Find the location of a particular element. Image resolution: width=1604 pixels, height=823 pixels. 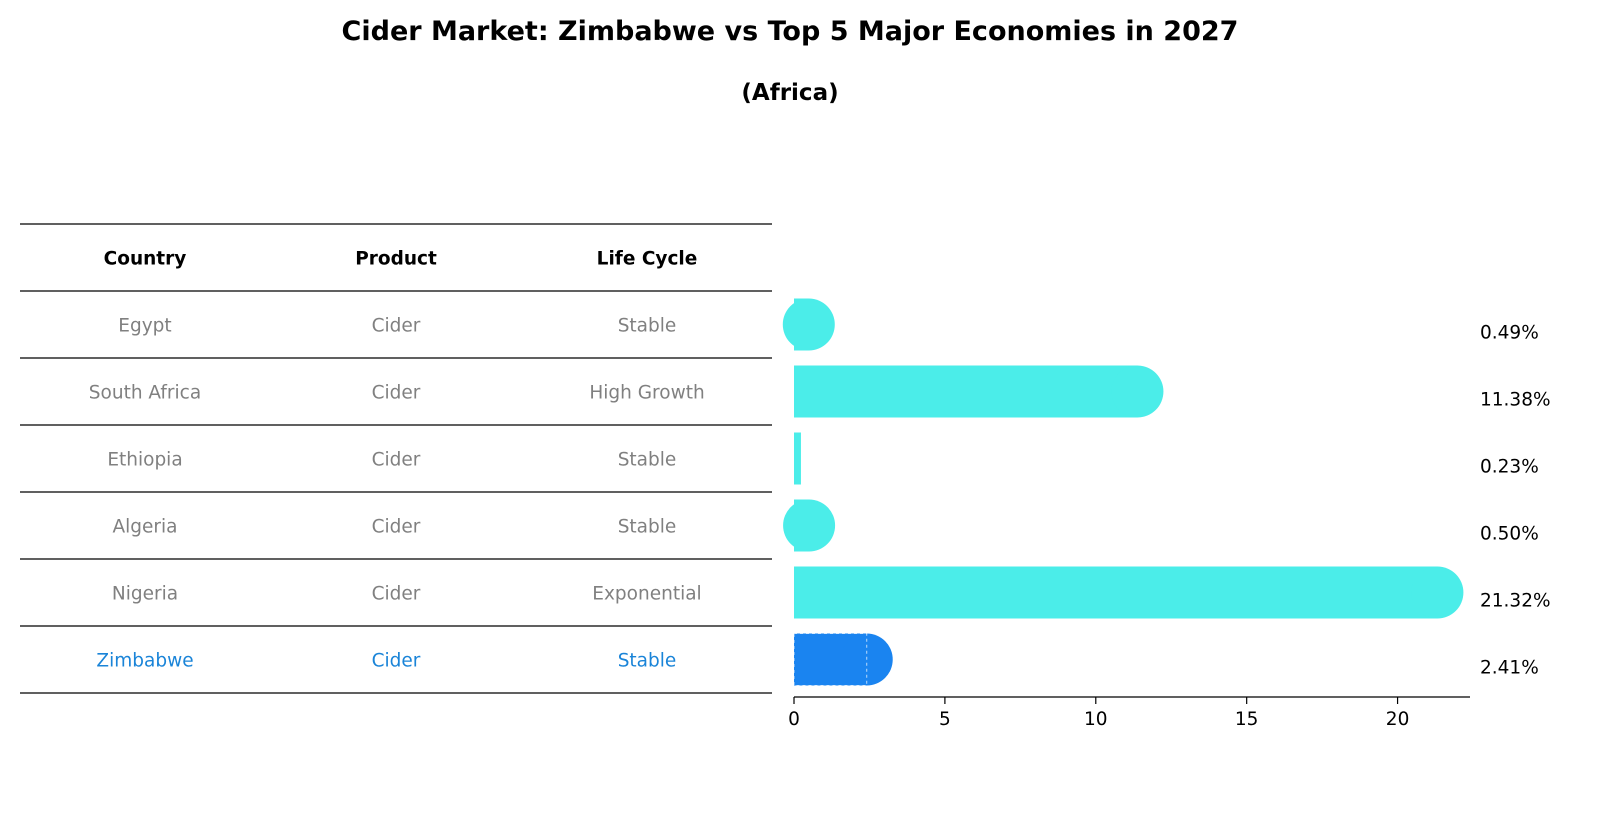

table-row: Egypt Cider Stable is located at coordinates (397, 326).